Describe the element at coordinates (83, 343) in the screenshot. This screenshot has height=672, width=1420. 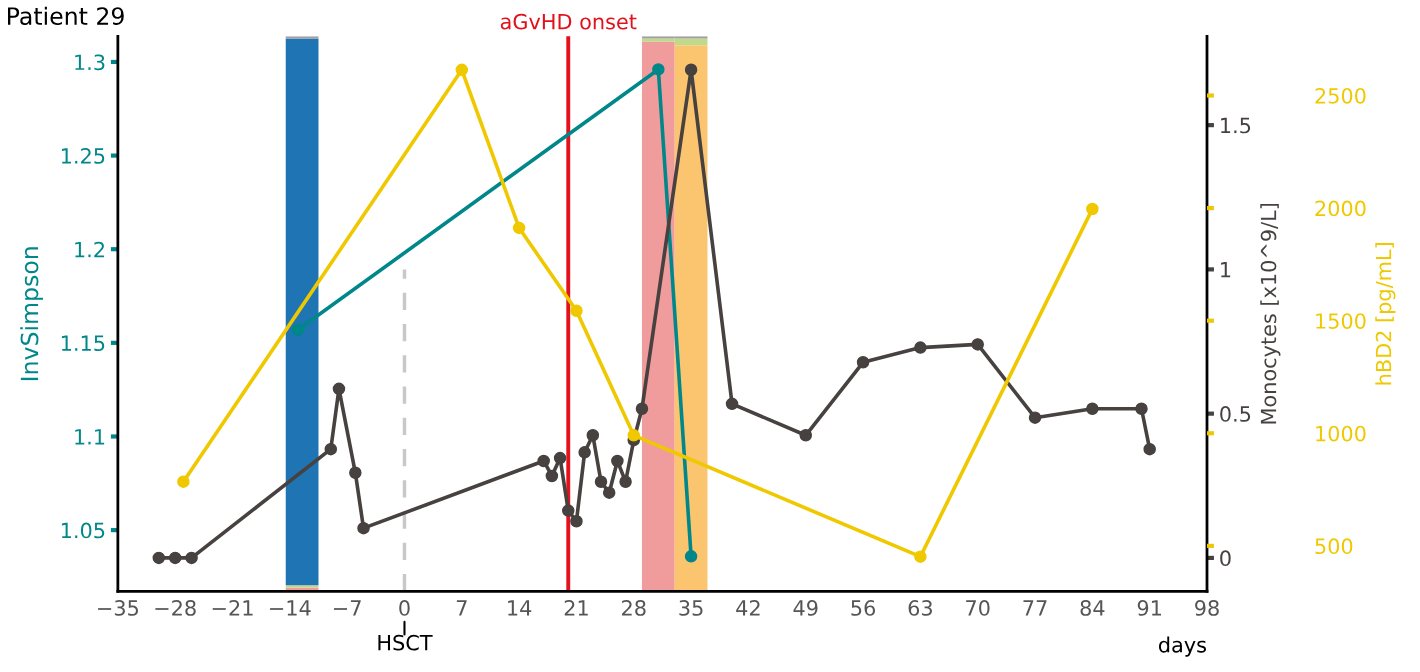
I see `y-tick-label: 1.15` at that location.